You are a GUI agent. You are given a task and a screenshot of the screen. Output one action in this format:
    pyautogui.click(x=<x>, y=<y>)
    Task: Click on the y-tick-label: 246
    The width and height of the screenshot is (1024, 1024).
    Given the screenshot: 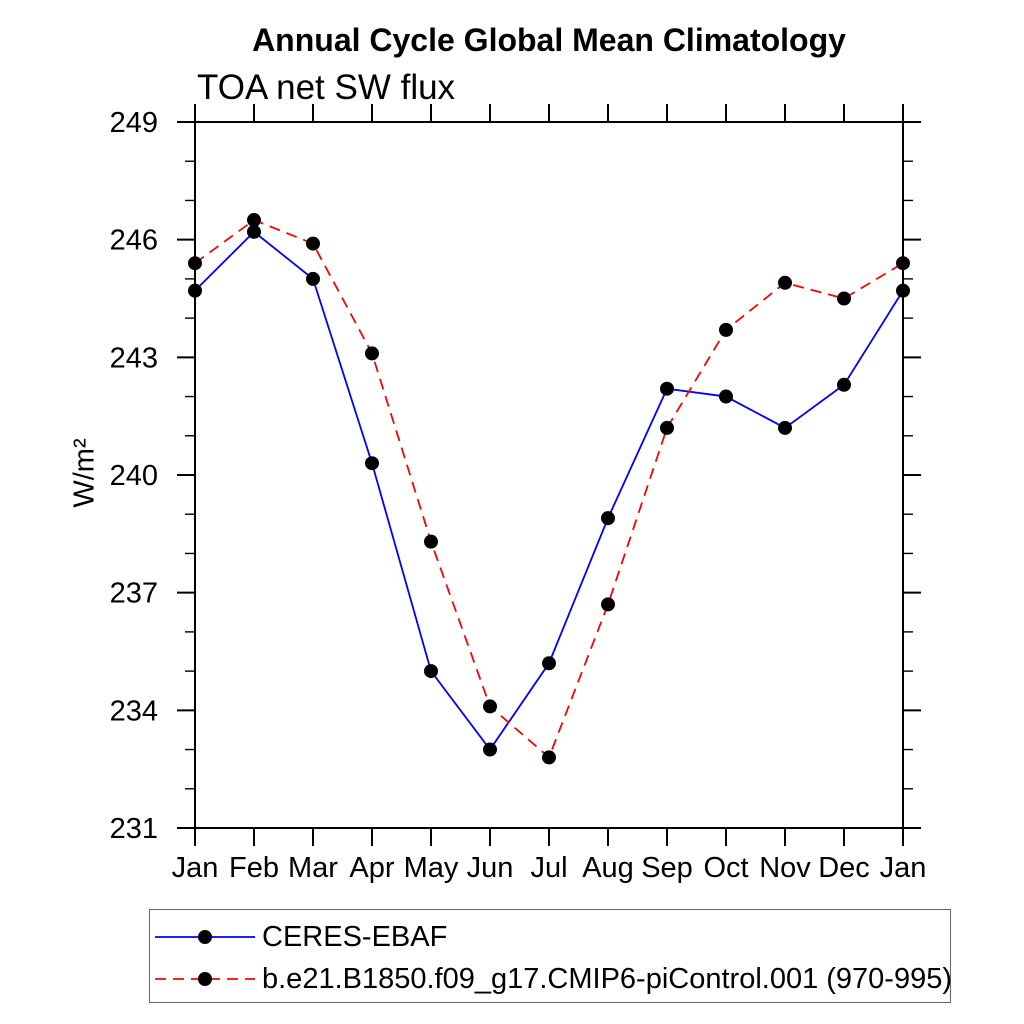 What is the action you would take?
    pyautogui.click(x=134, y=241)
    